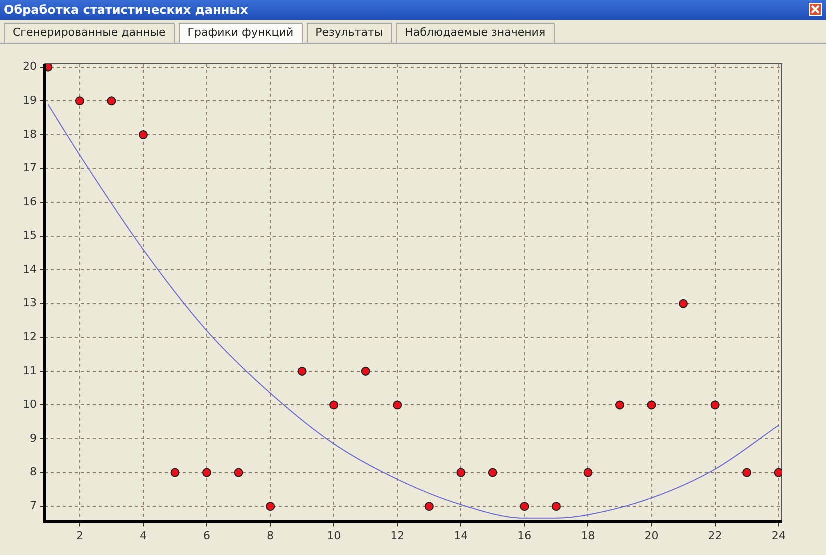 Image resolution: width=826 pixels, height=555 pixels. Describe the element at coordinates (33, 472) in the screenshot. I see `y-tick-label: 8` at that location.